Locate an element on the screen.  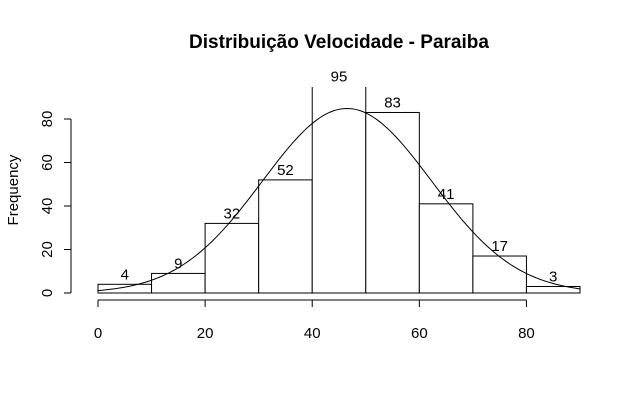
y-tick-label: 40 is located at coordinates (47, 206).